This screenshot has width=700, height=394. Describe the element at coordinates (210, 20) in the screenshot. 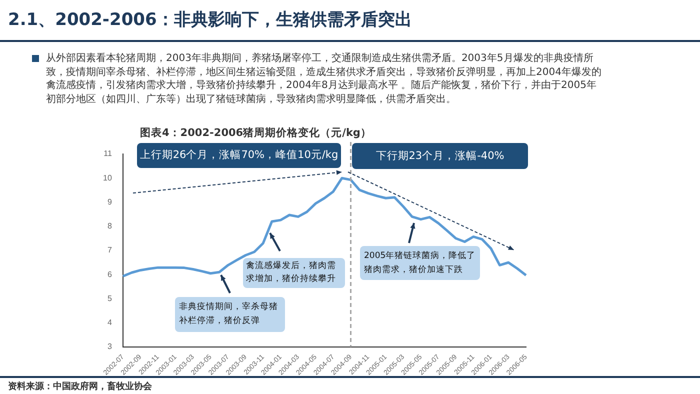

I see `chart-title: 2.1、2002-2006：非典影响下，生猪供需矛盾突出` at that location.